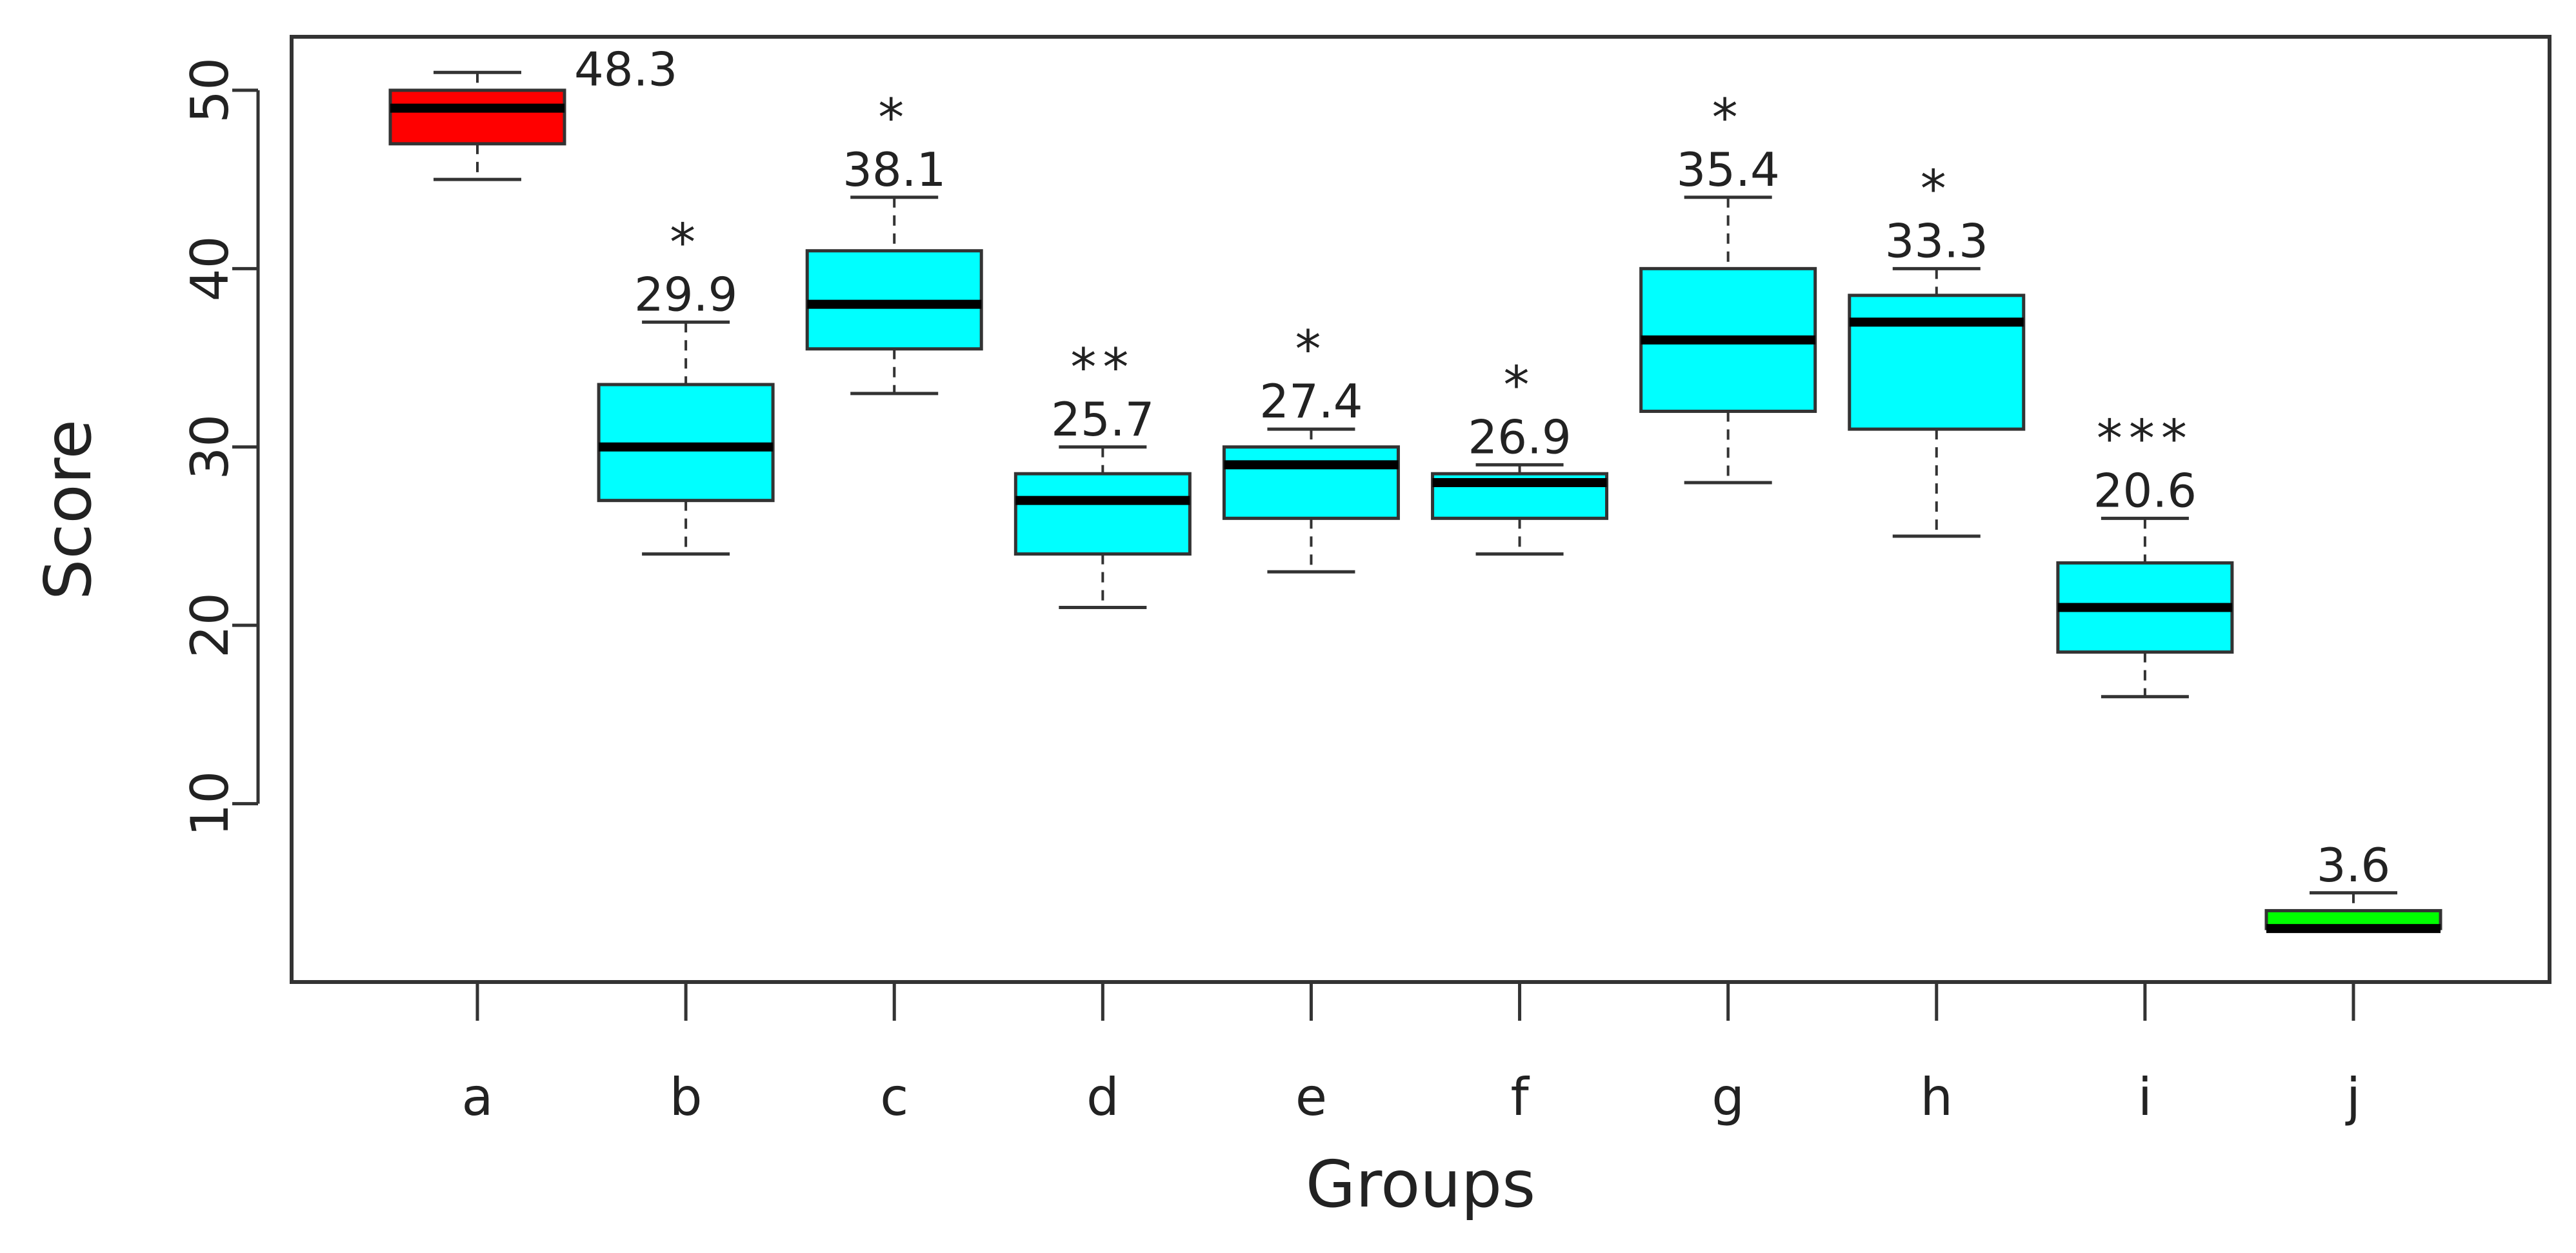  What do you see at coordinates (894, 242) in the screenshot?
I see `box-group-c: 38.1*` at bounding box center [894, 242].